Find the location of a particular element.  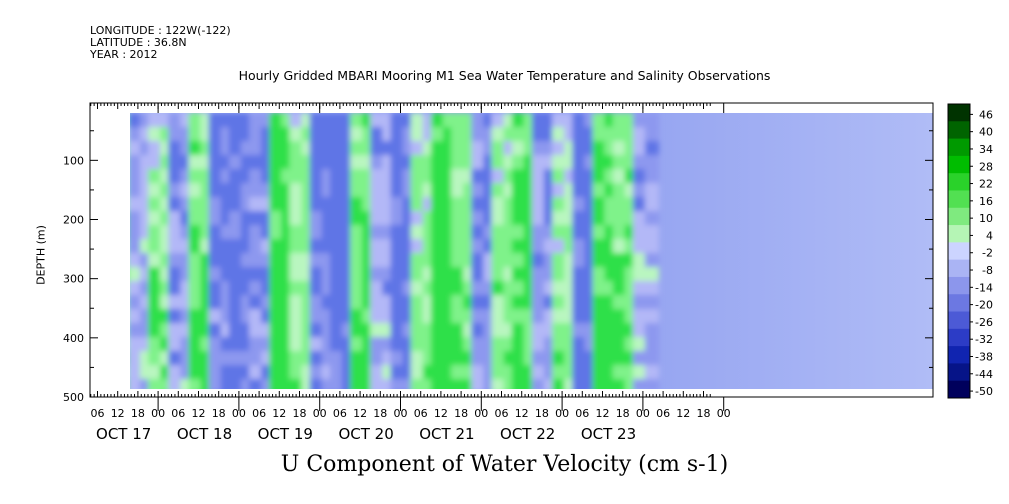

colorbar-label: 10 is located at coordinates (986, 218).